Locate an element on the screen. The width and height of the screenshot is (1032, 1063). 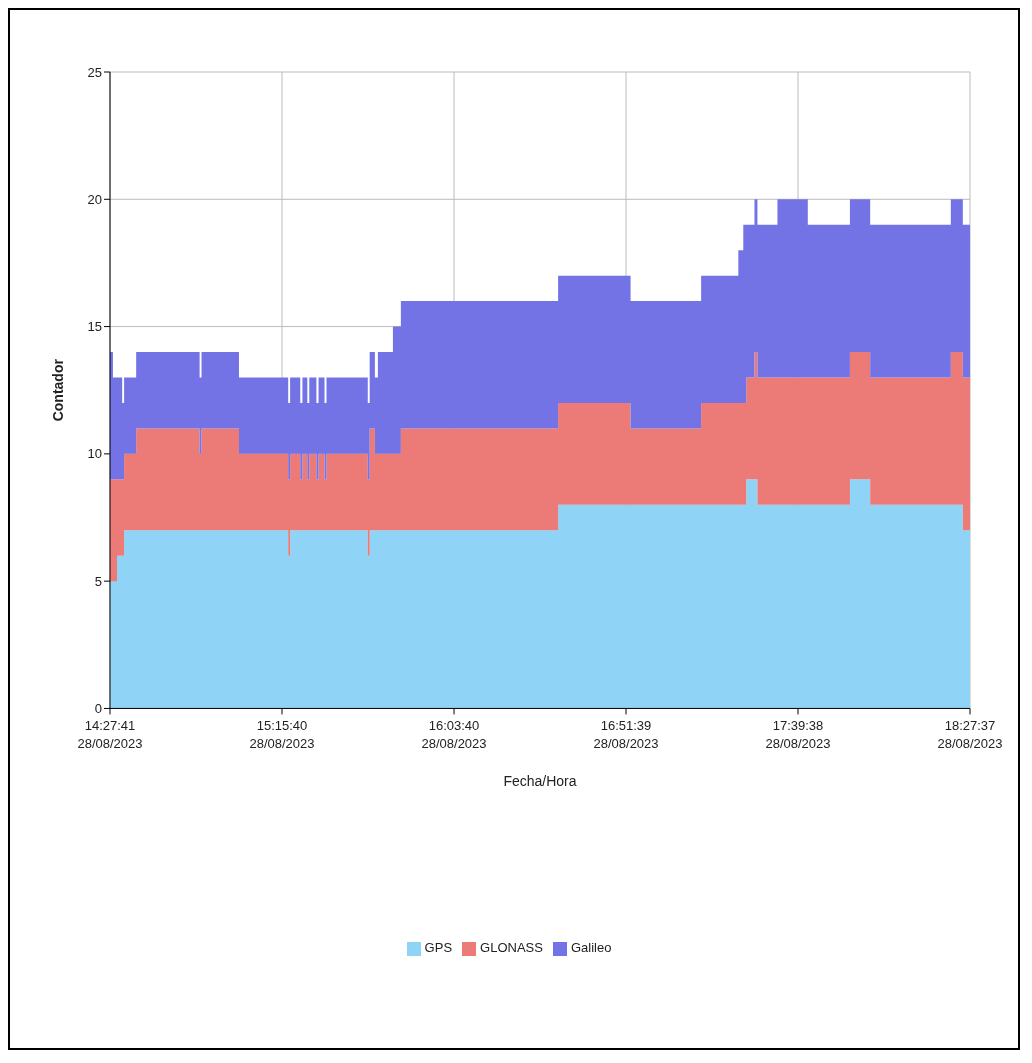
legend-label: GLONASS is located at coordinates (511, 947).